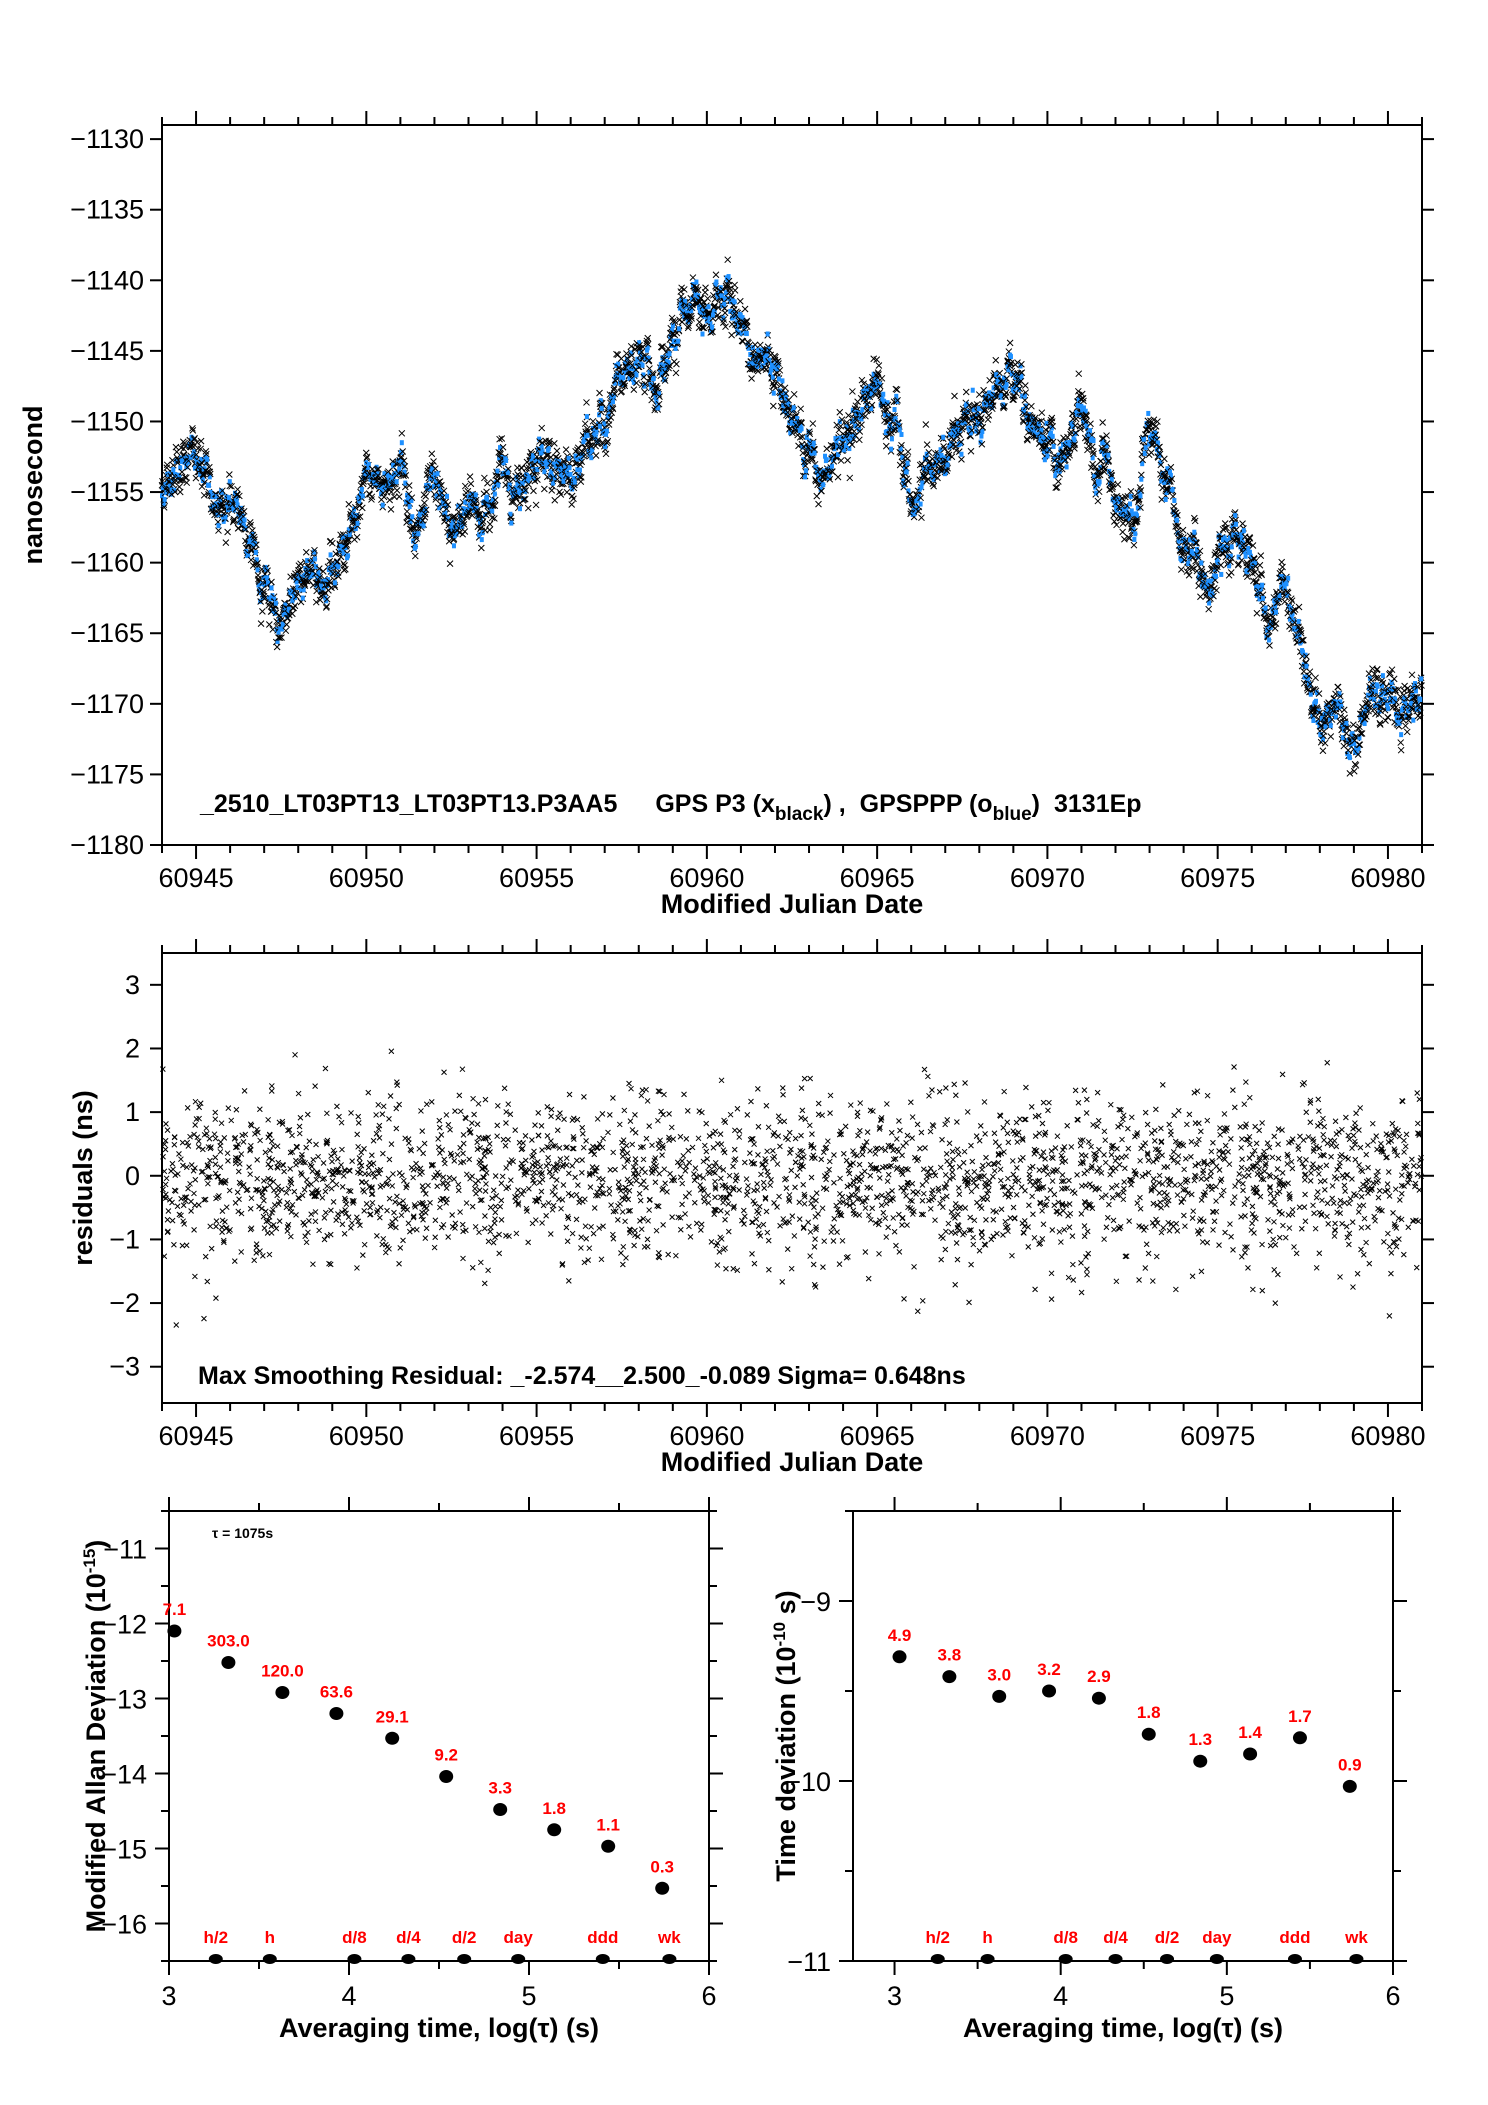 Image resolution: width=1488 pixels, height=2105 pixels. I want to click on x-axis-title: Modified Julian Date, so click(792, 904).